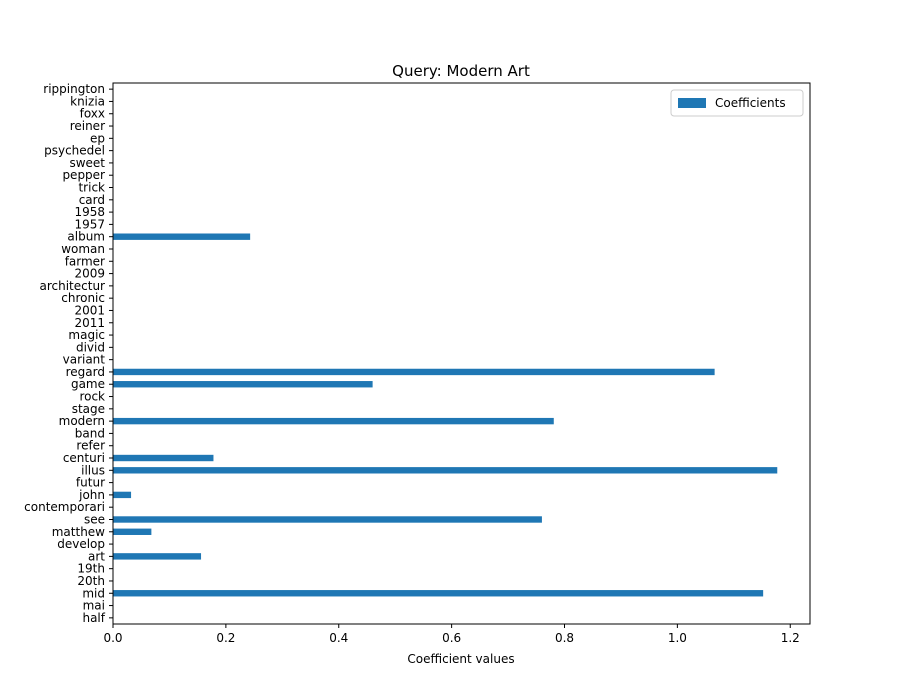  What do you see at coordinates (84, 458) in the screenshot?
I see `y-tick-label: centuri` at bounding box center [84, 458].